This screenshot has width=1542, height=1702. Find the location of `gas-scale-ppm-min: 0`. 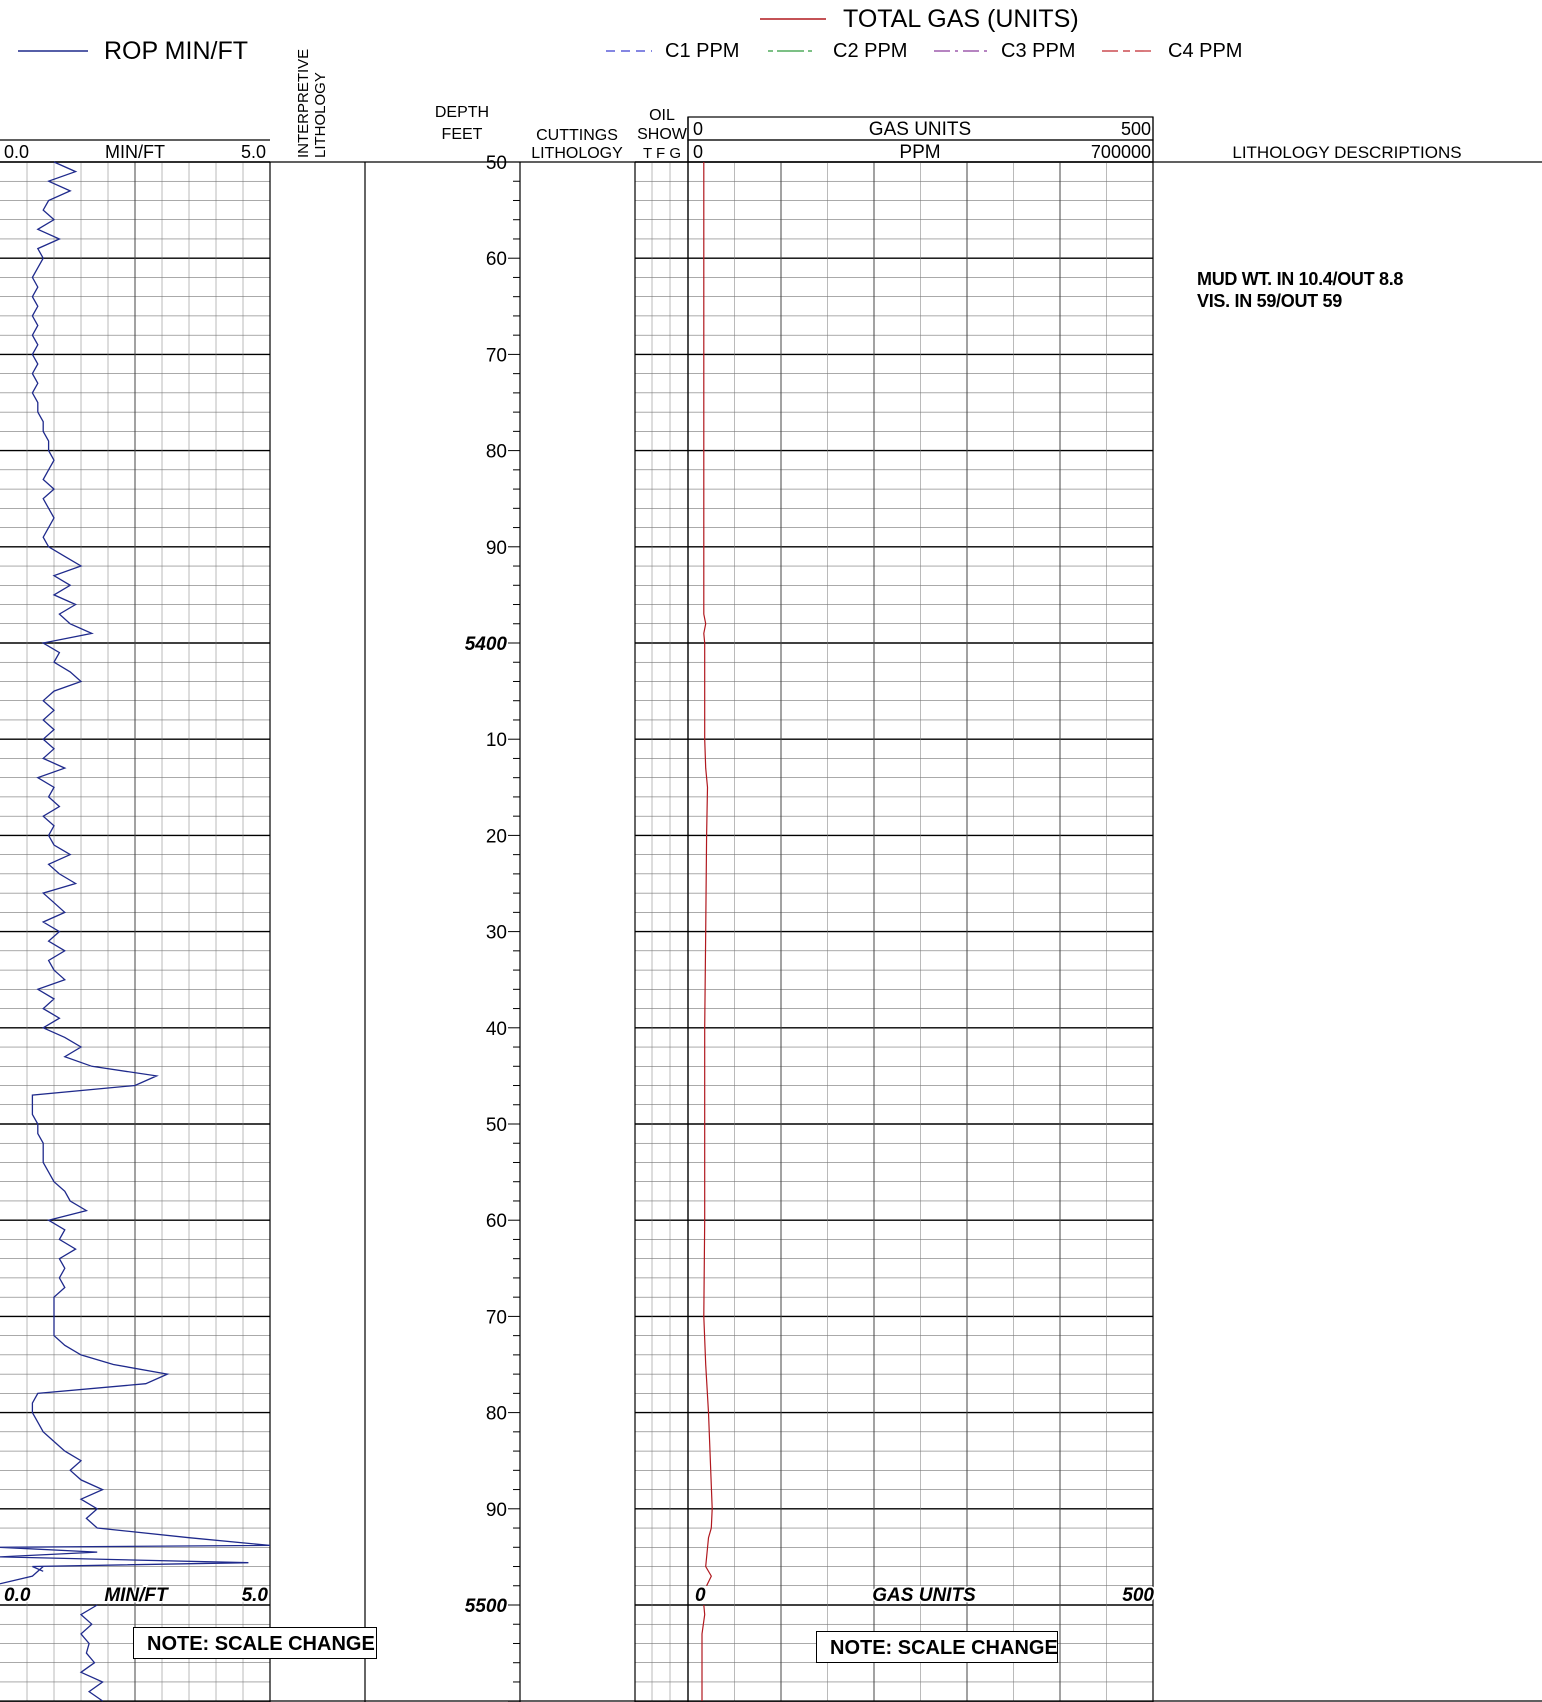

gas-scale-ppm-min: 0 is located at coordinates (698, 152).